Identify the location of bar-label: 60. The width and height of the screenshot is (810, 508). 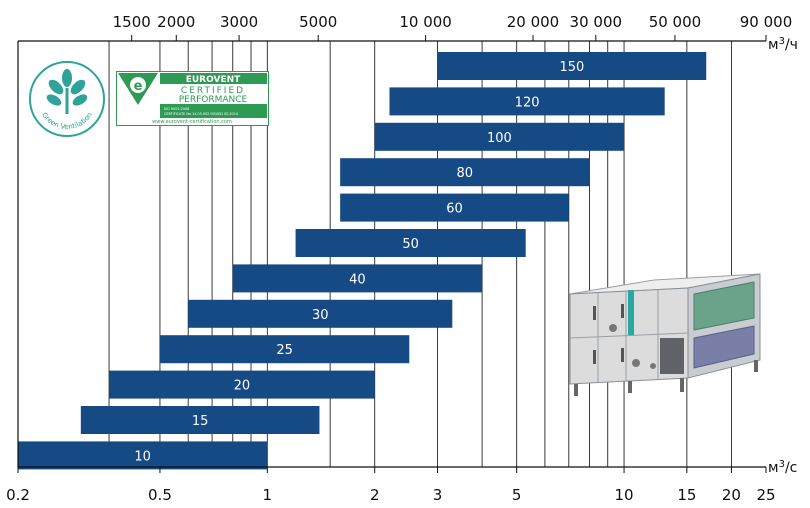
(454, 209).